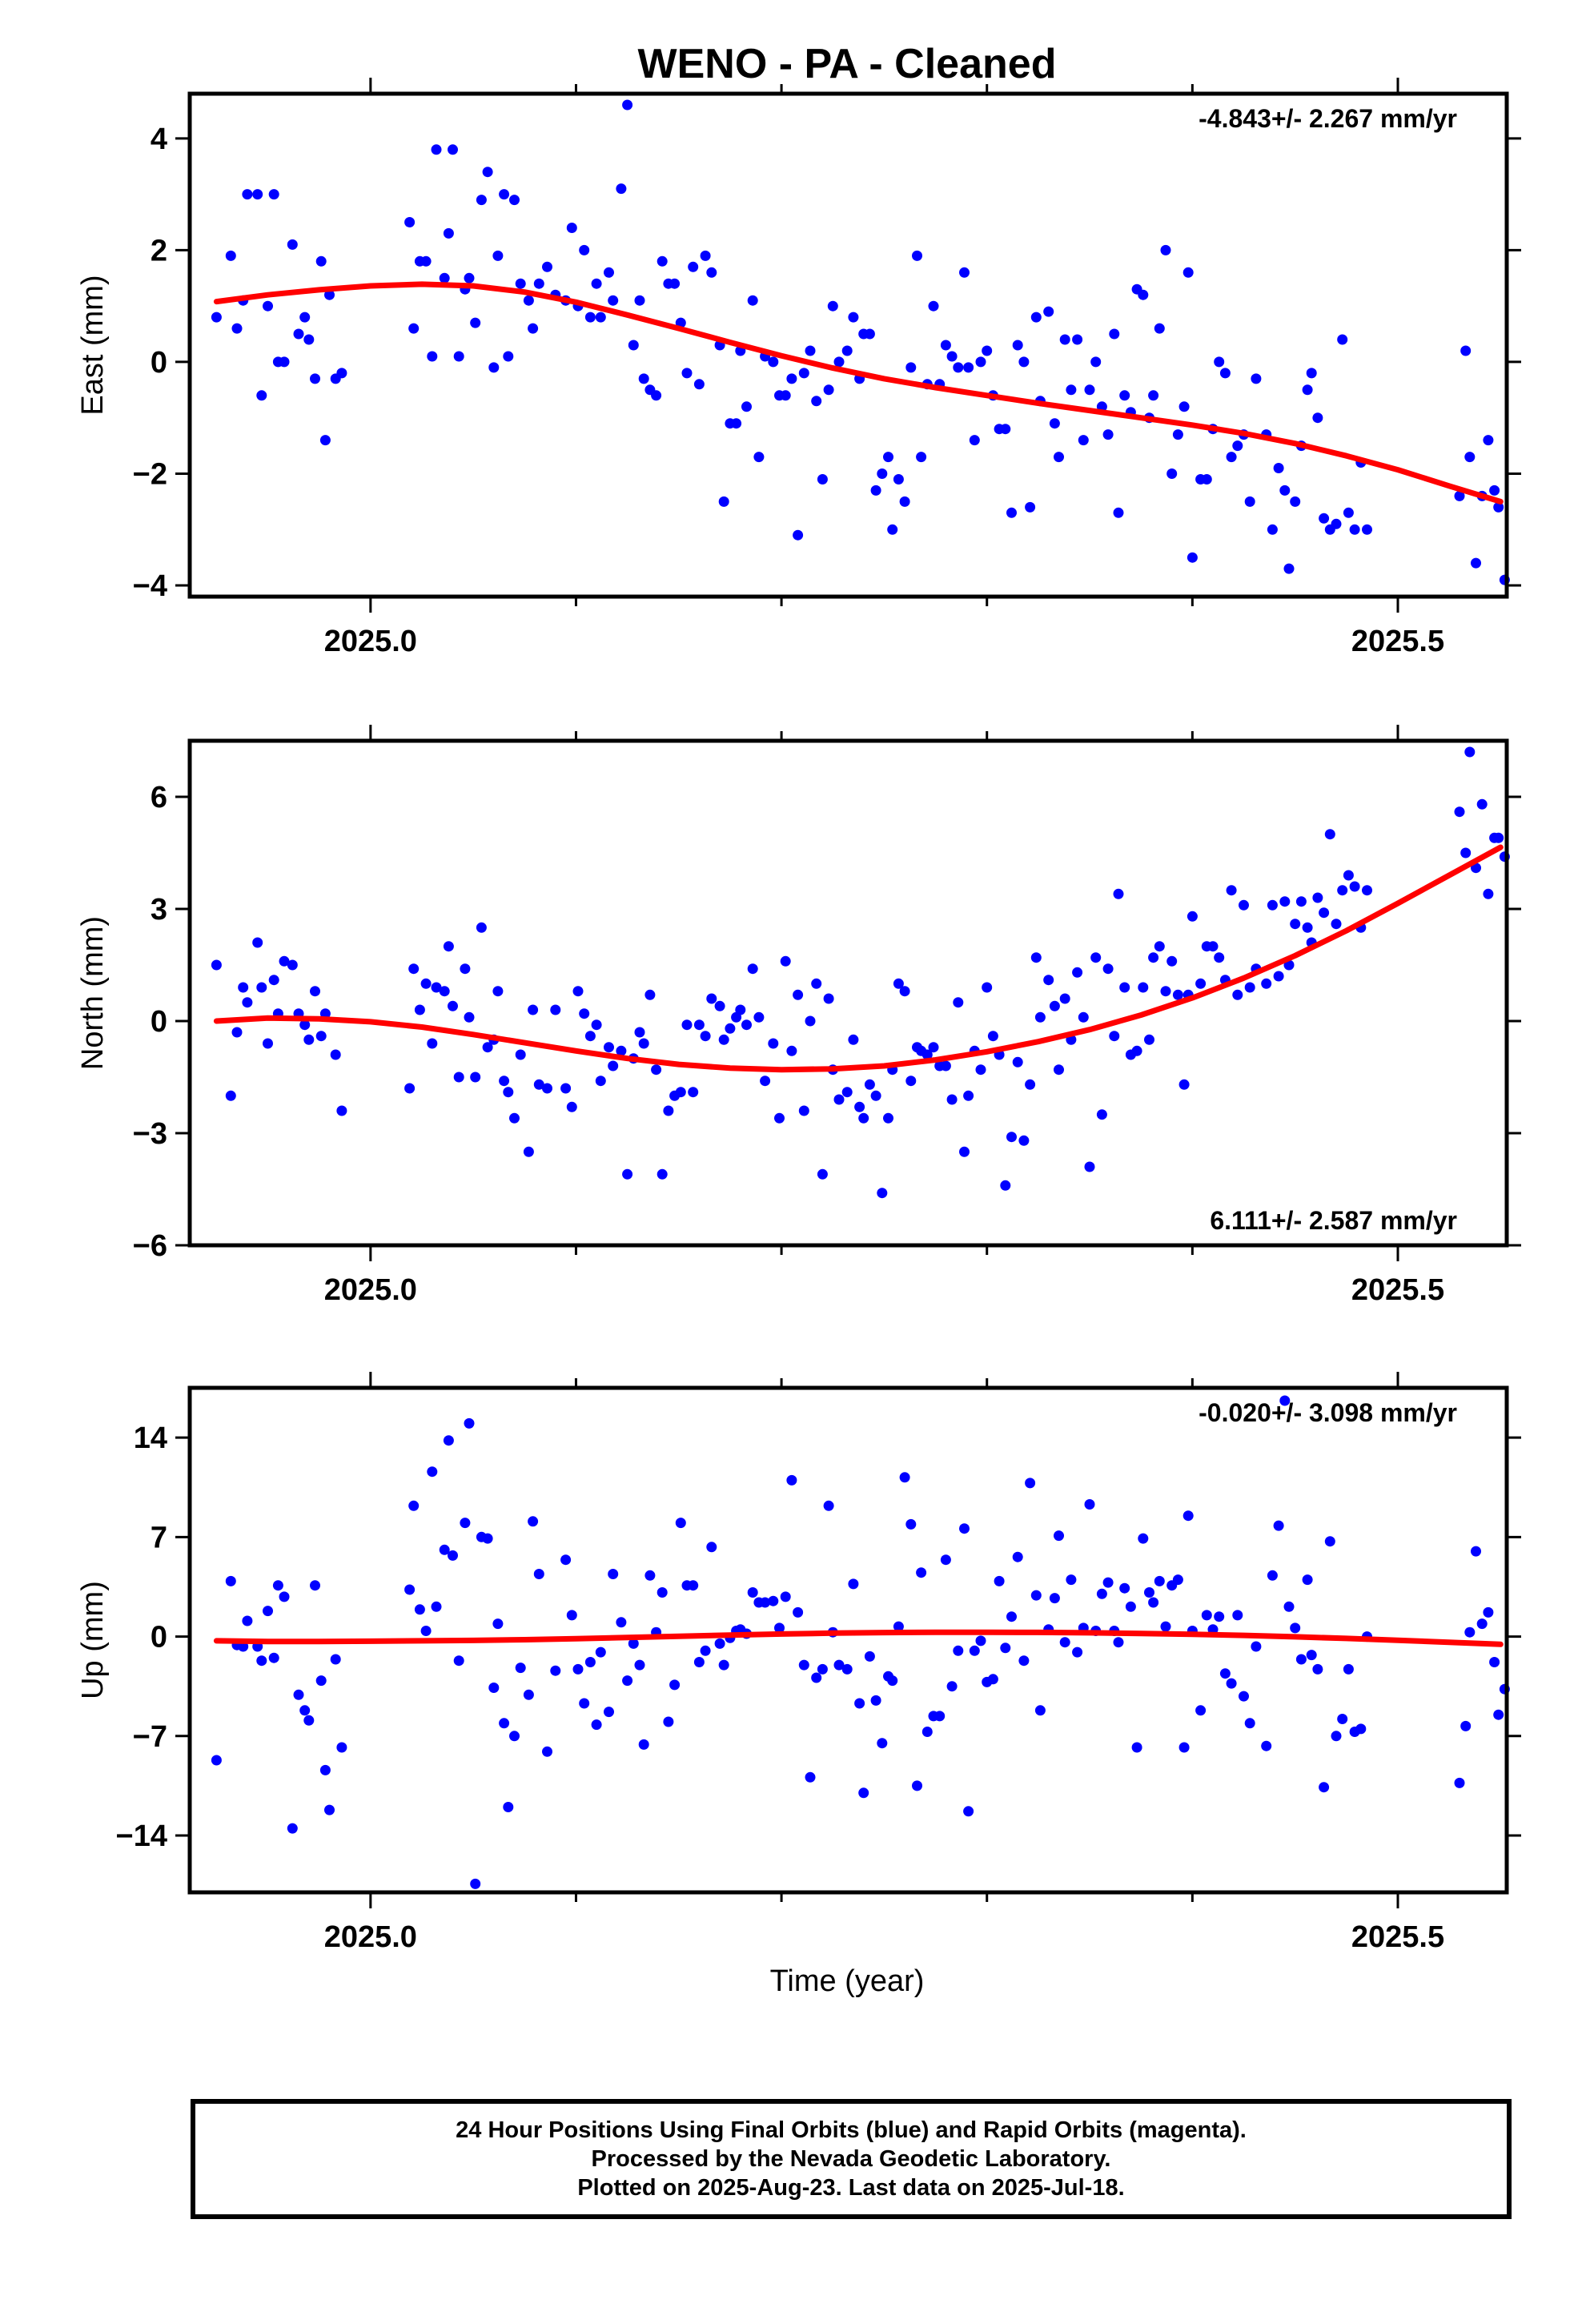 This screenshot has width=1582, height=2324. I want to click on east-ytick-label: −2, so click(150, 474).